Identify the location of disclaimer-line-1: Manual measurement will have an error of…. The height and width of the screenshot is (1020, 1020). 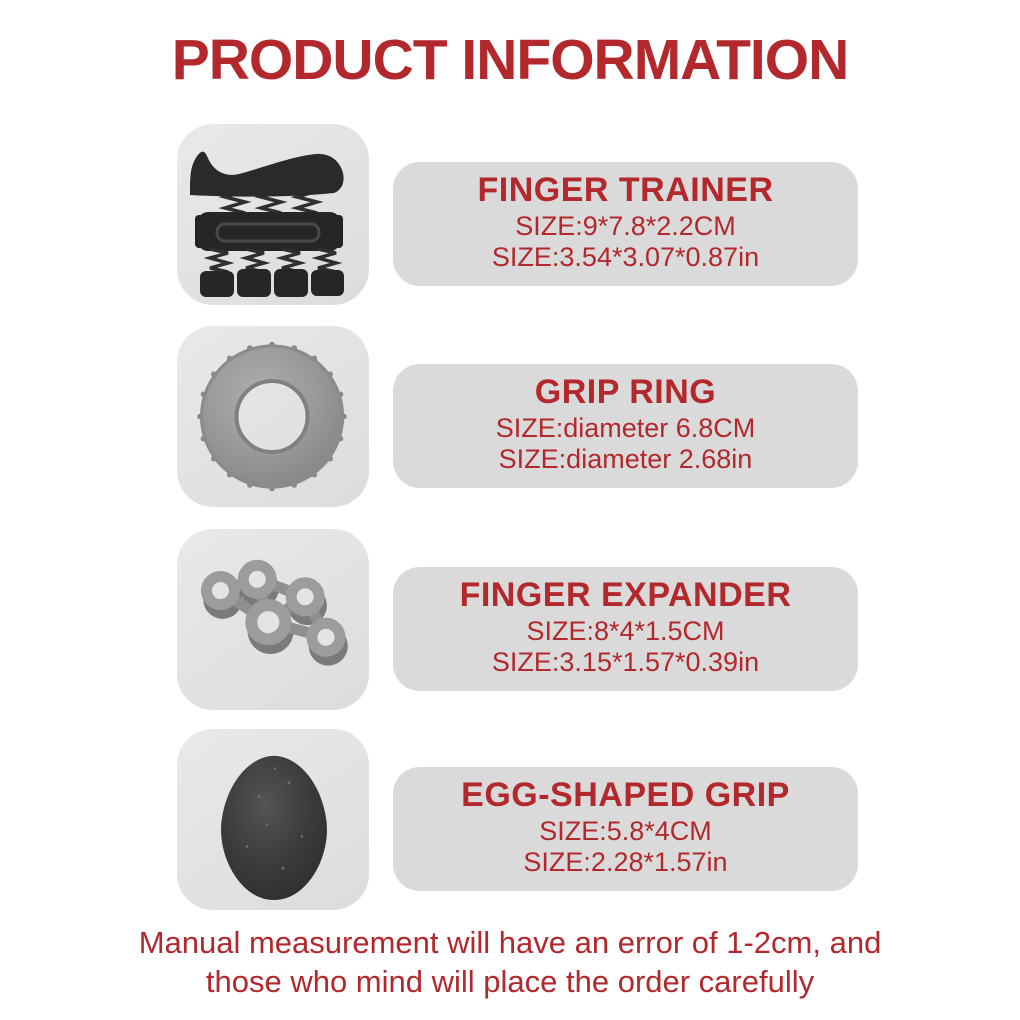
(510, 942).